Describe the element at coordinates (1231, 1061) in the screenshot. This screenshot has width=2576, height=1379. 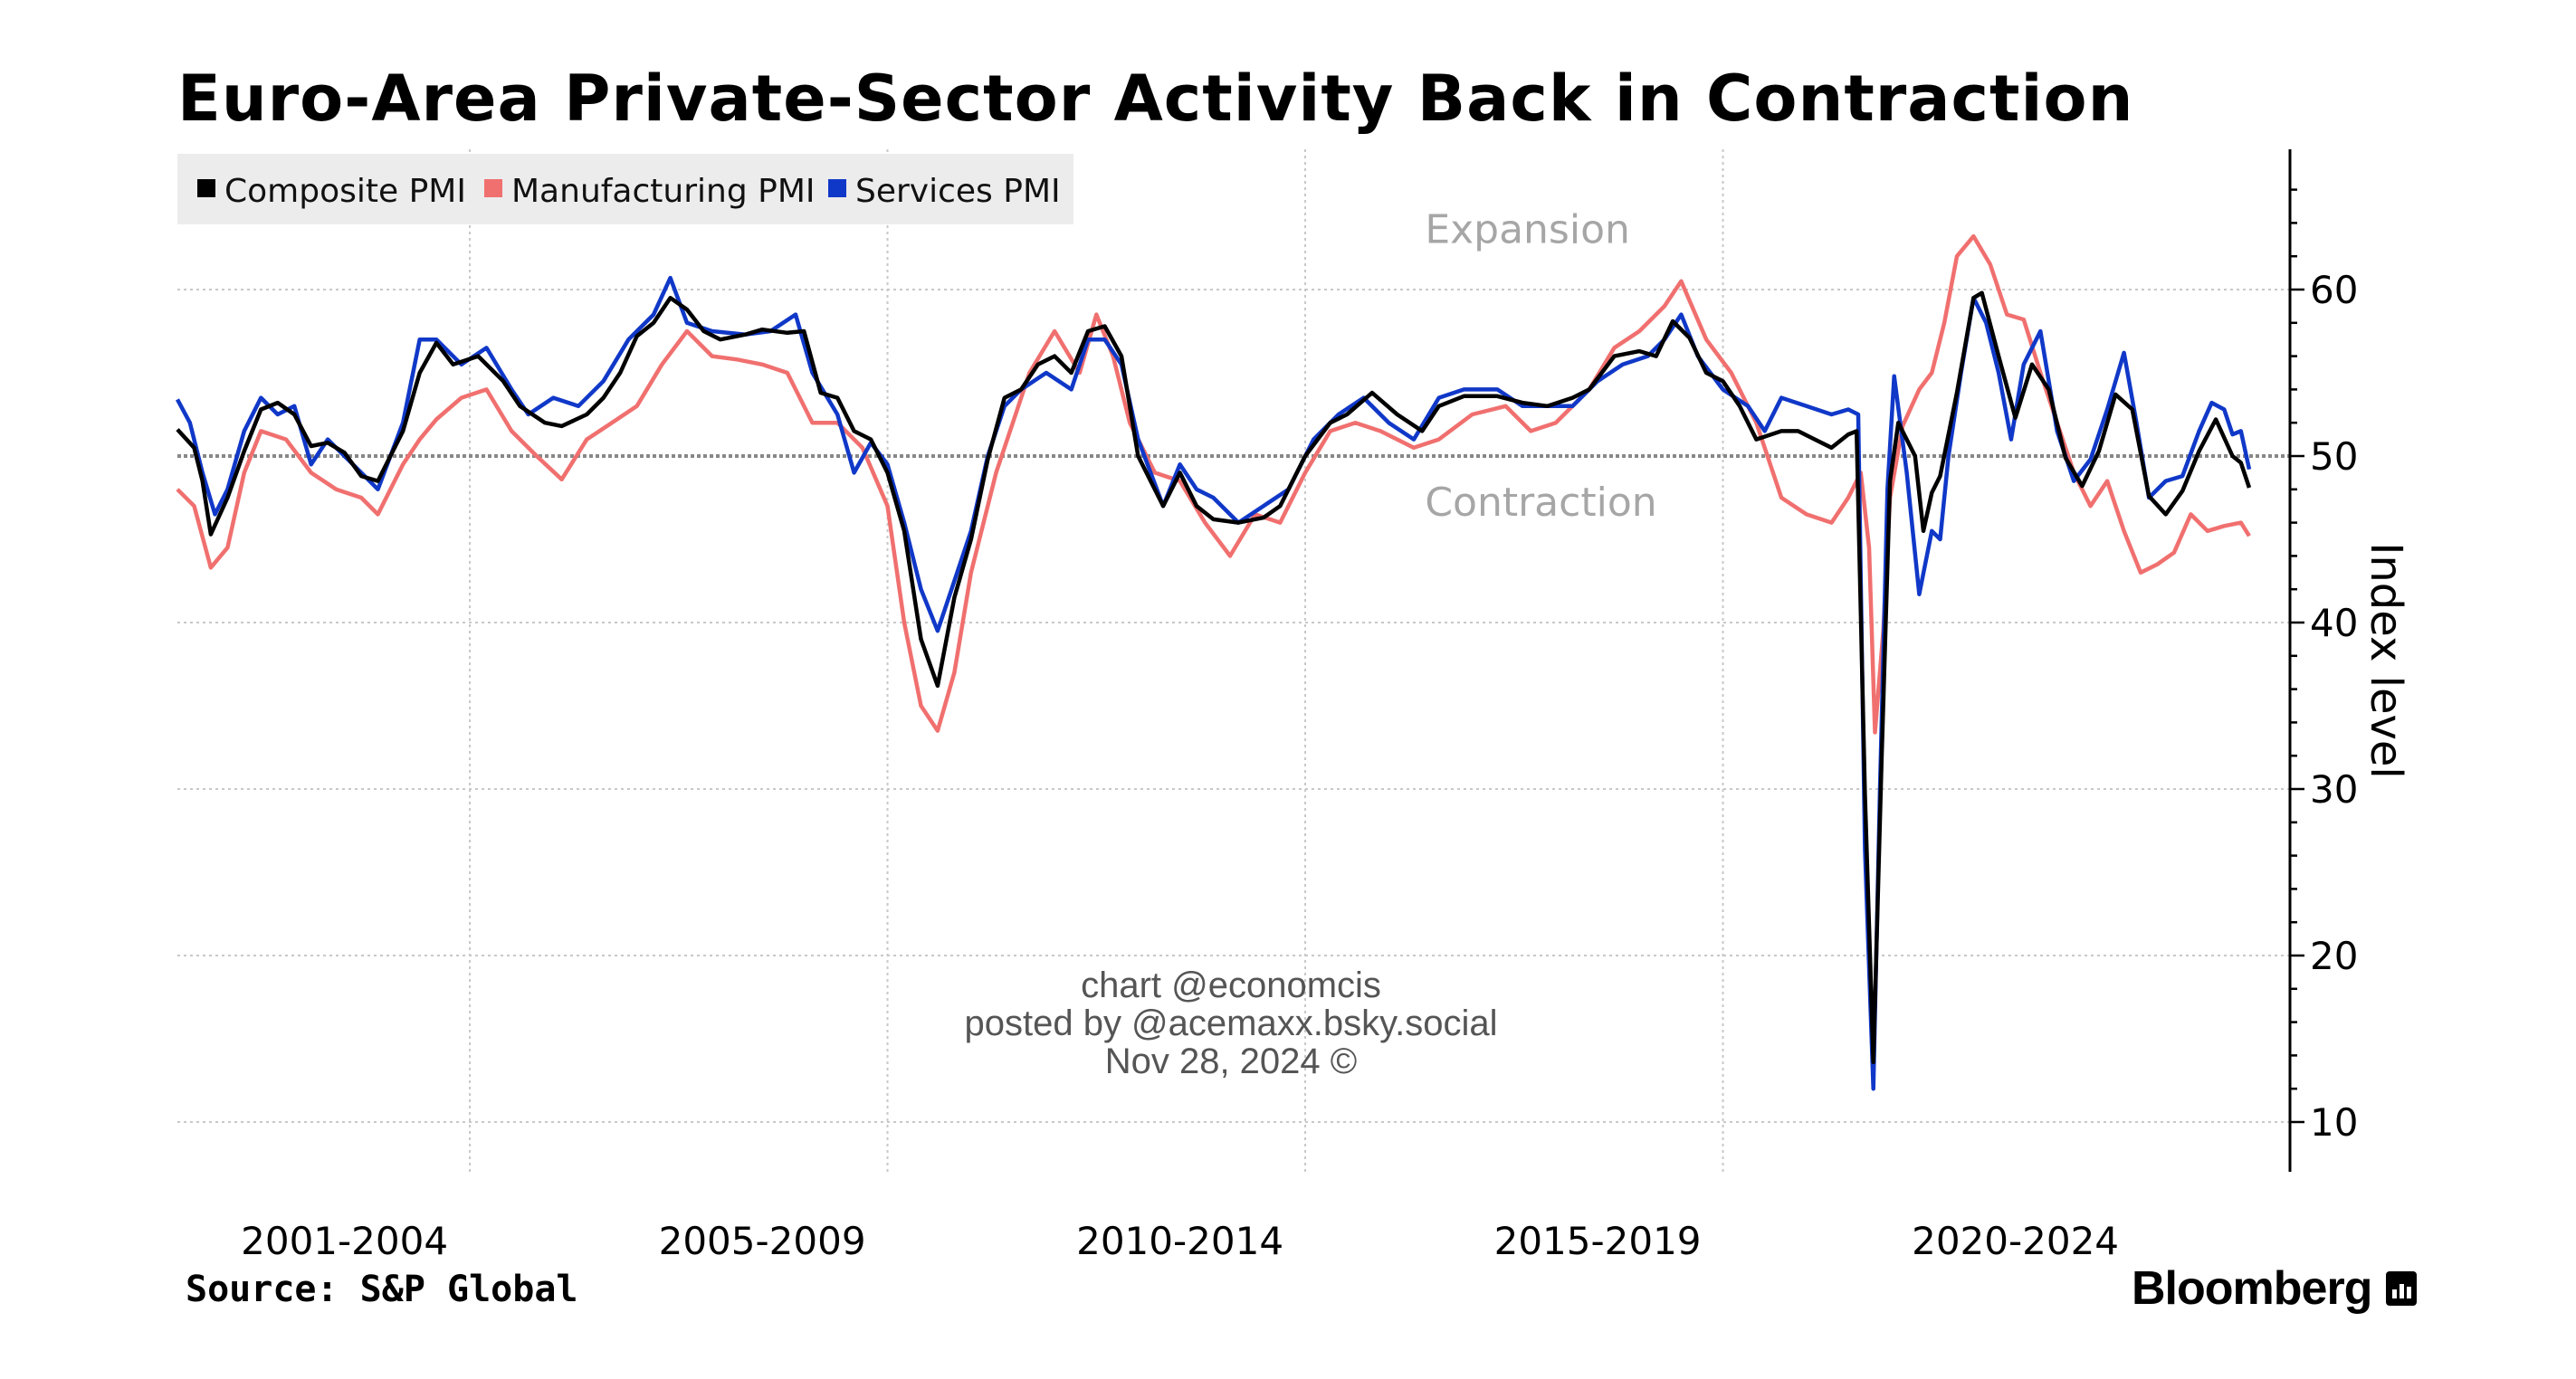
I see `watermark-line-3: Nov 28, 2024 ©` at that location.